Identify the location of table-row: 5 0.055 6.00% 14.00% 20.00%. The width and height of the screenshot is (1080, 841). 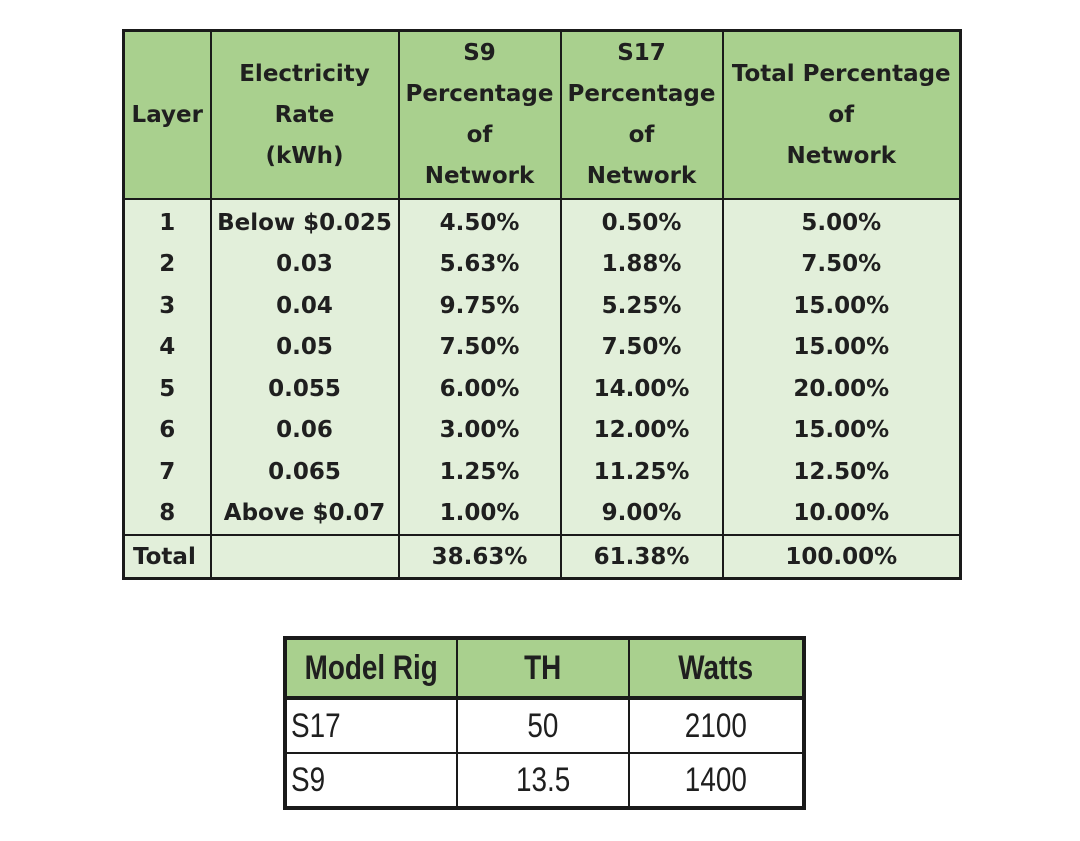
(542, 389).